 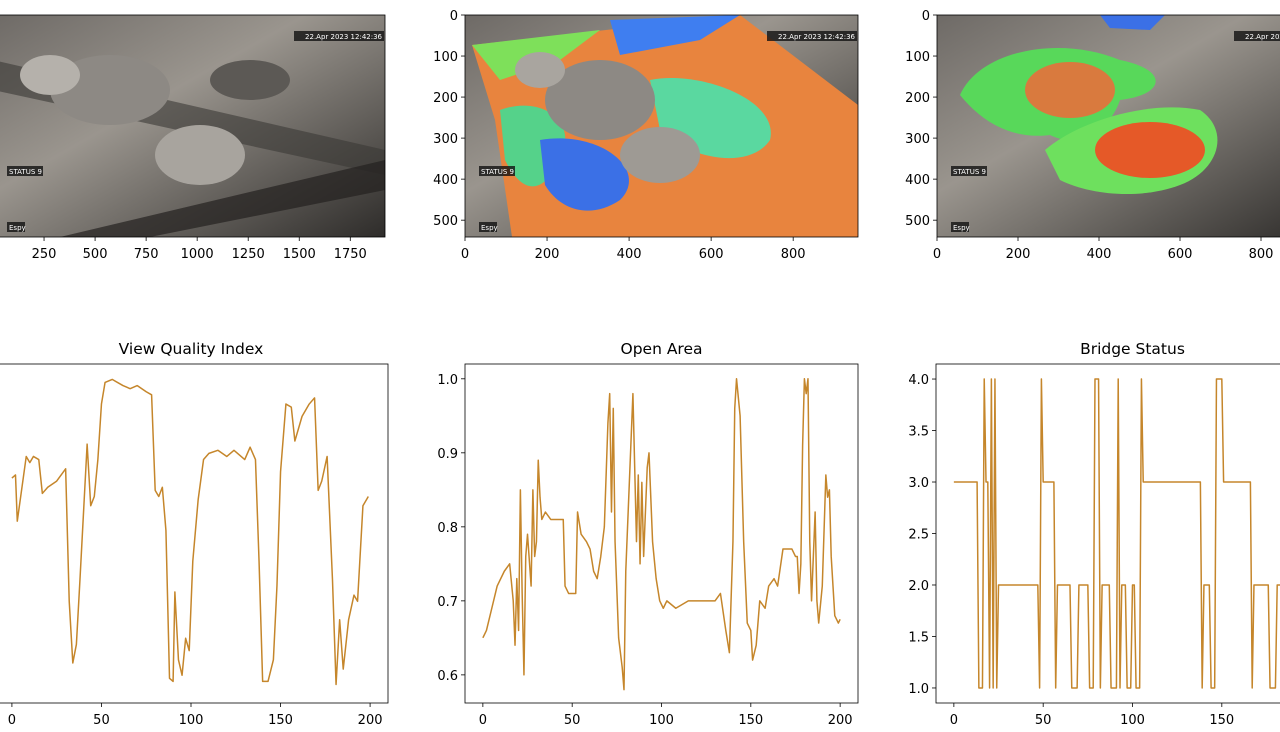 What do you see at coordinates (299, 254) in the screenshot?
I see `x-tick-label: 1500` at bounding box center [299, 254].